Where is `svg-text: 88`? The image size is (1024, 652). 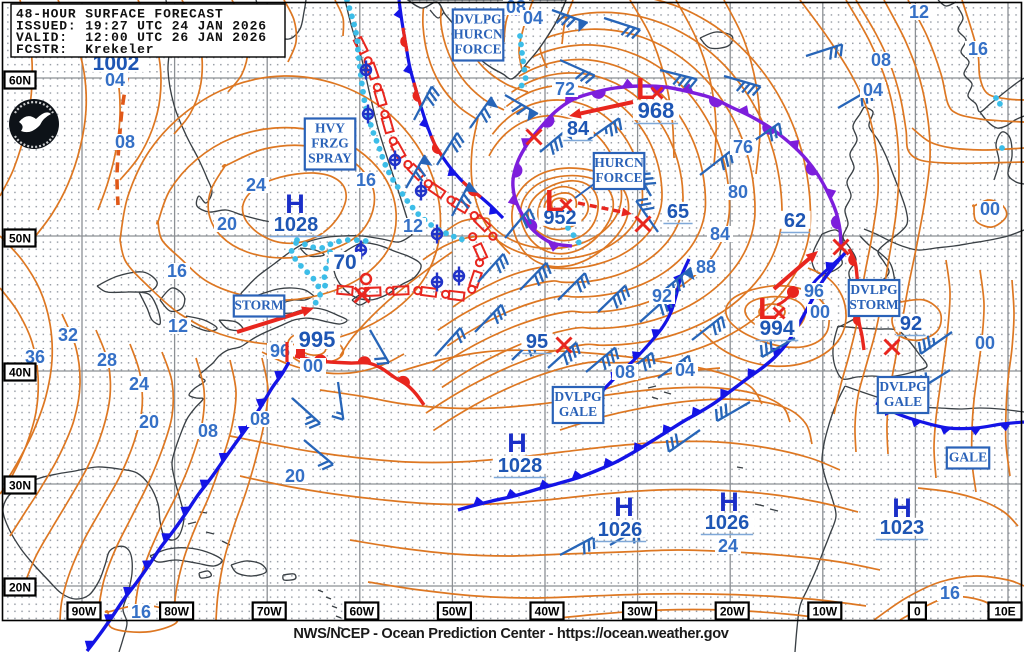
svg-text: 88 is located at coordinates (706, 267).